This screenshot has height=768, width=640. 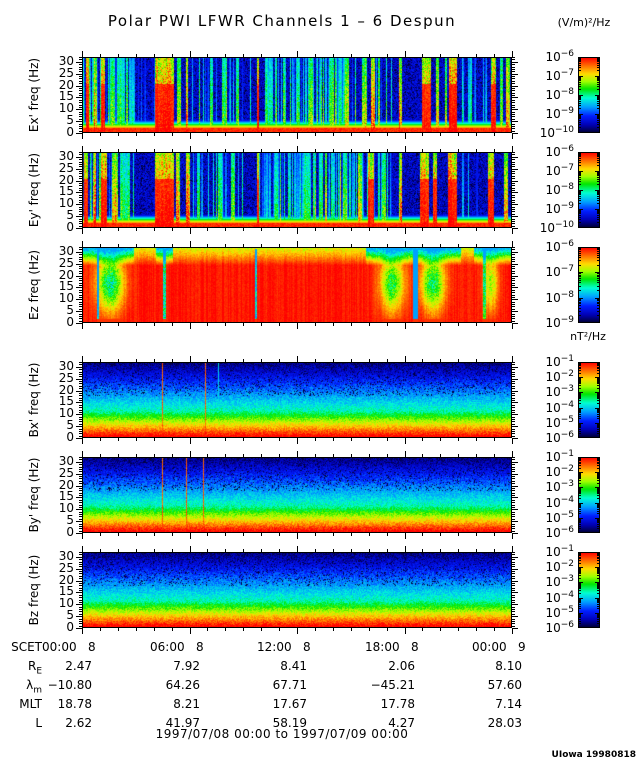 What do you see at coordinates (559, 517) in the screenshot?
I see `by-colorbar-label: 10⁻⁵` at bounding box center [559, 517].